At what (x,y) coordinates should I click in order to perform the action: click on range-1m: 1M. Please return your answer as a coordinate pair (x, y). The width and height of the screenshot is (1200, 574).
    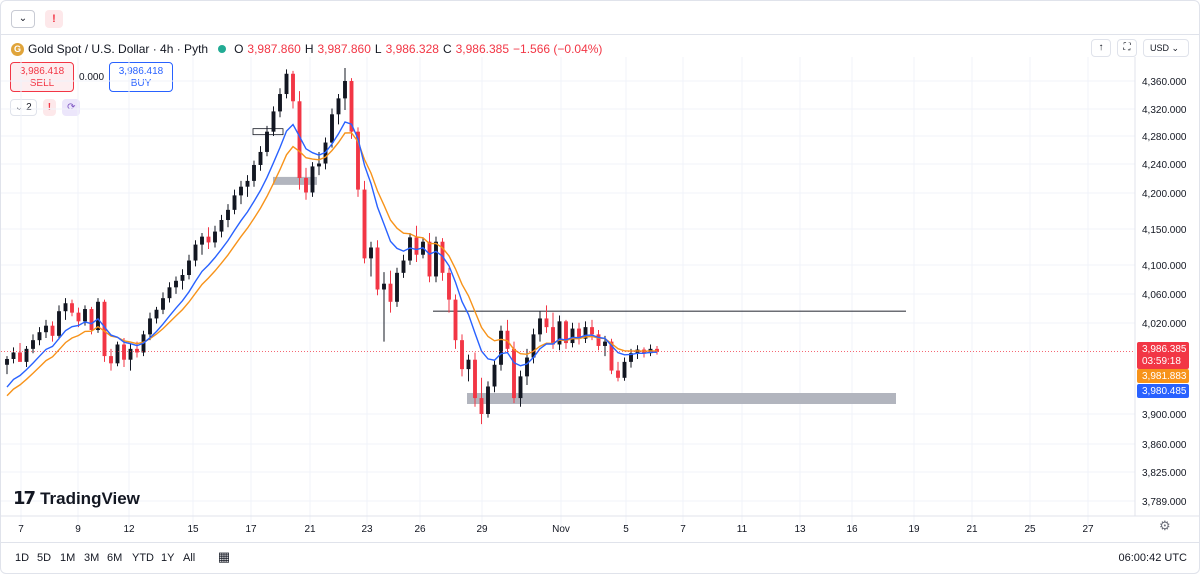
    Looking at the image, I should click on (68, 558).